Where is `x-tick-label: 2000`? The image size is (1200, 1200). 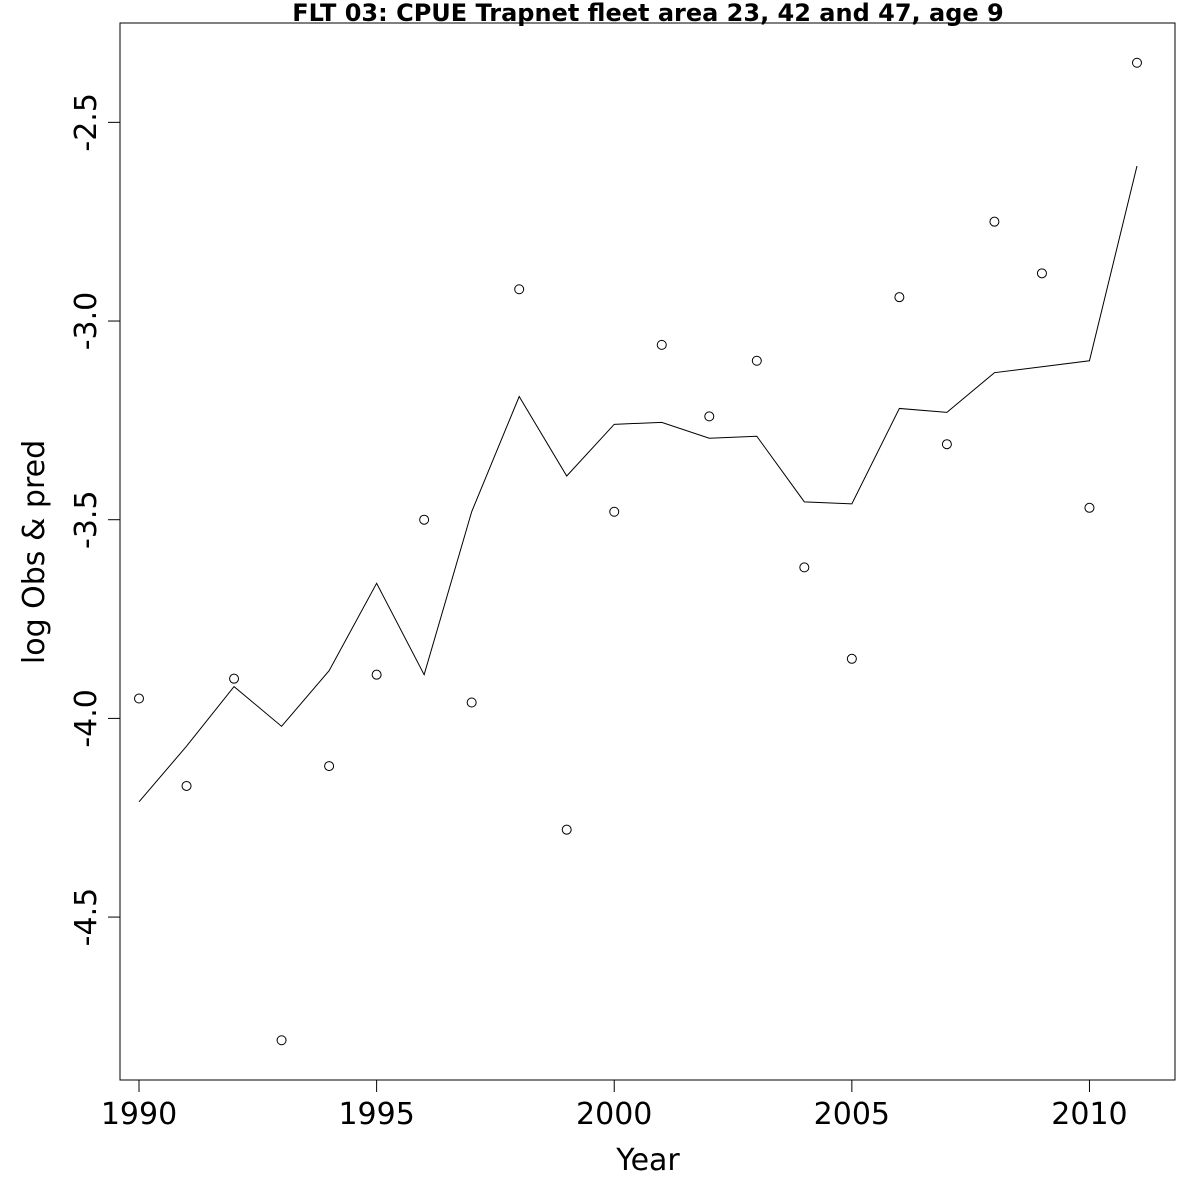
x-tick-label: 2000 is located at coordinates (614, 1114).